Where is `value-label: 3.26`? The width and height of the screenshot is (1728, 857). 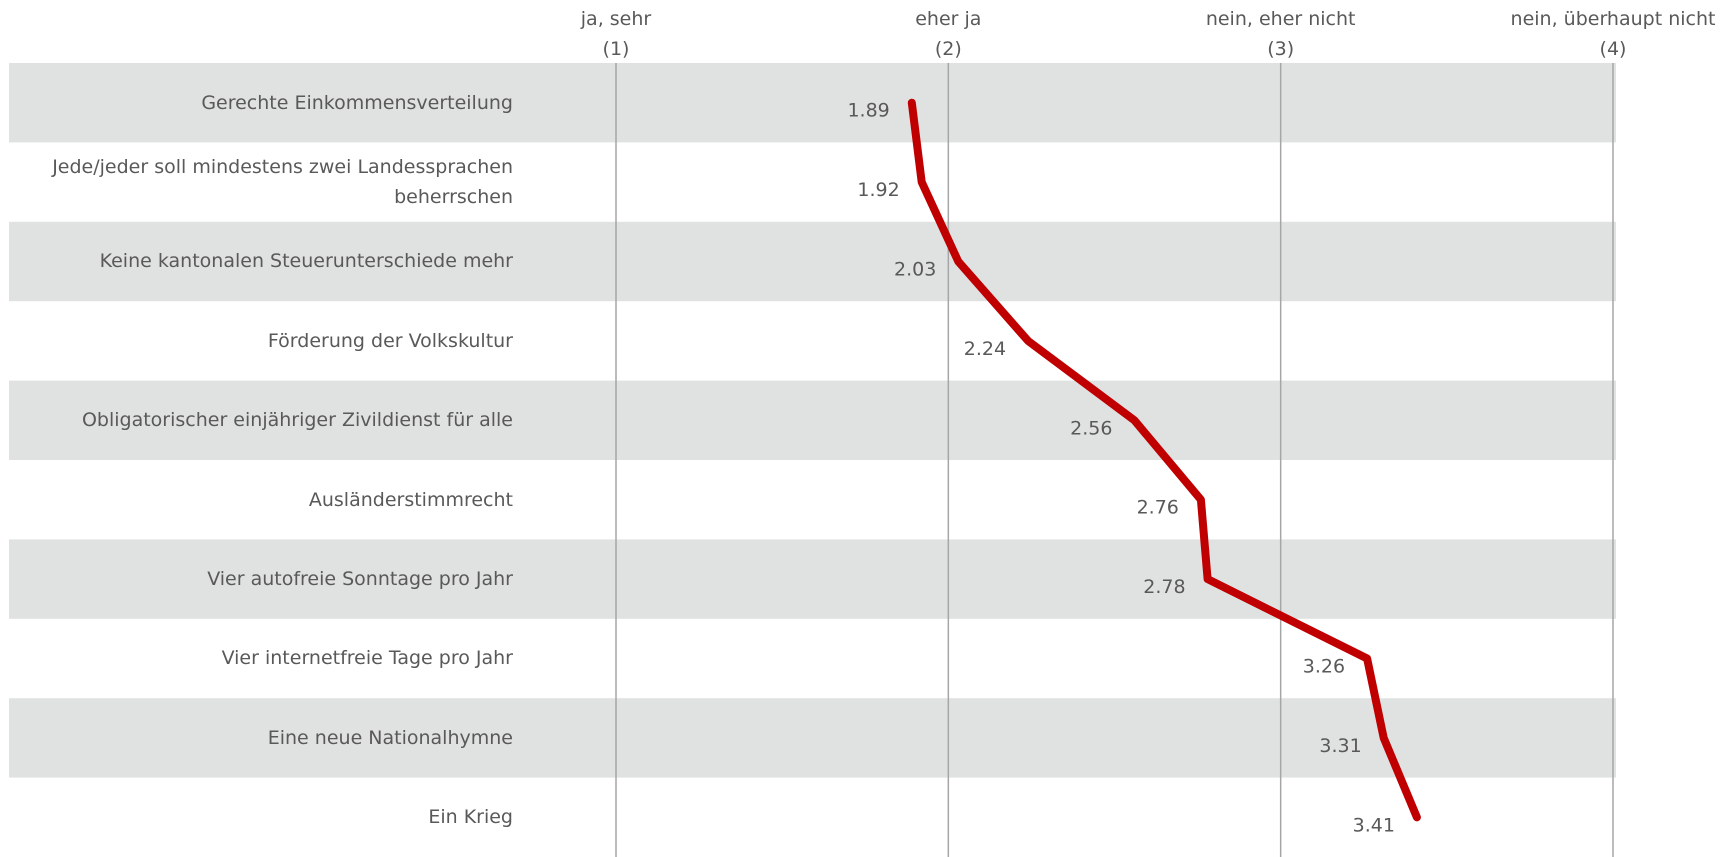
value-label: 3.26 is located at coordinates (1324, 667).